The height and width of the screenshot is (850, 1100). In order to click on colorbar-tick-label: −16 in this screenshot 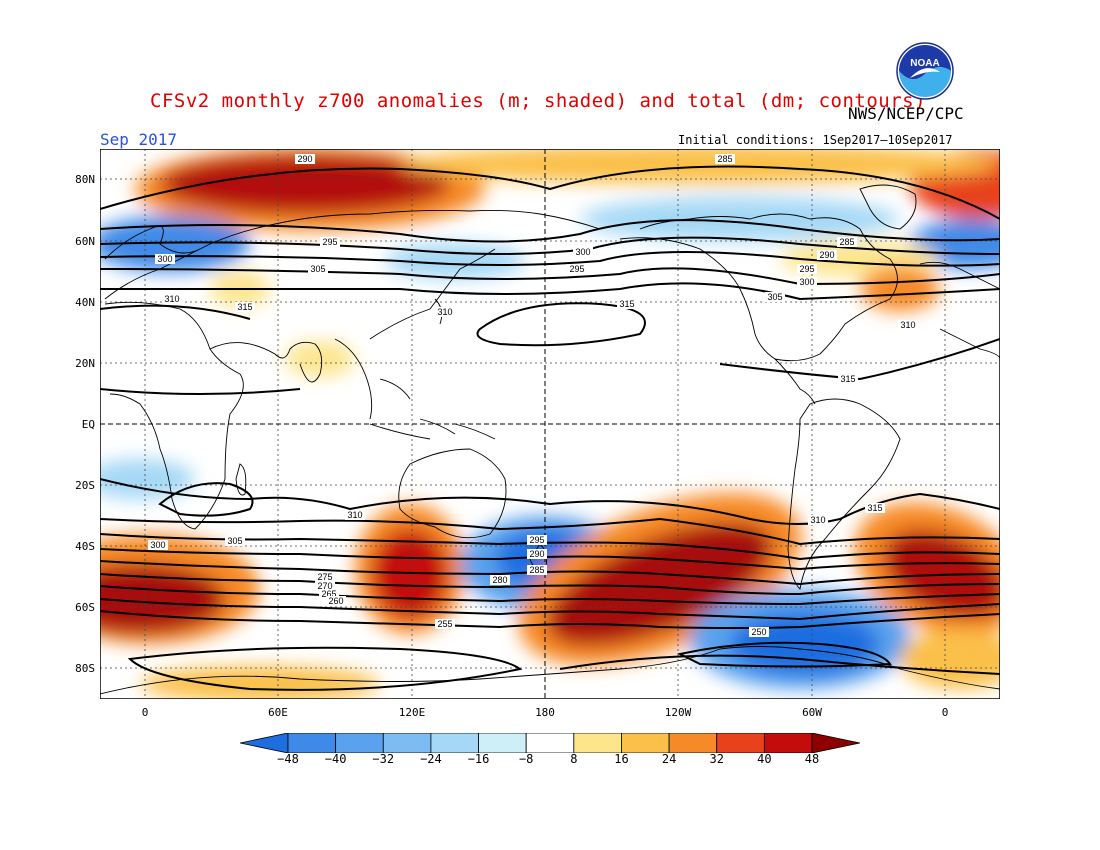, I will do `click(478, 759)`.